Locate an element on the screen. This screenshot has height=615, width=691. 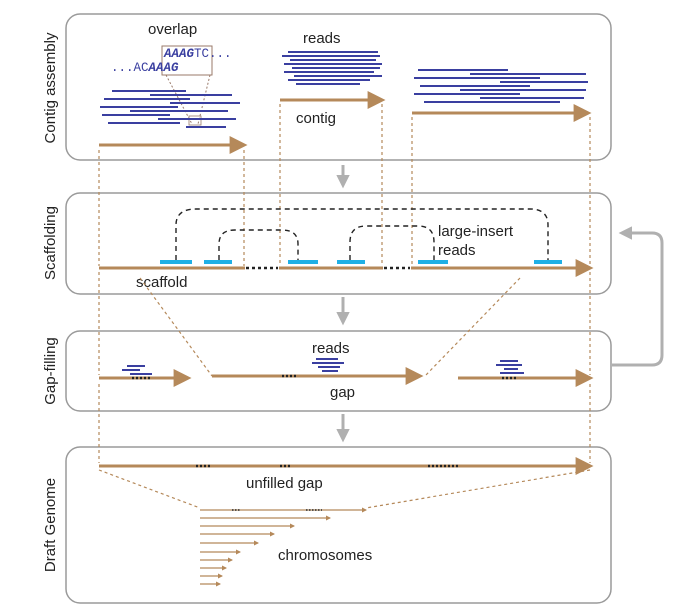
overlap-seq-bottom: ...ACAAAG is located at coordinates (145, 68).